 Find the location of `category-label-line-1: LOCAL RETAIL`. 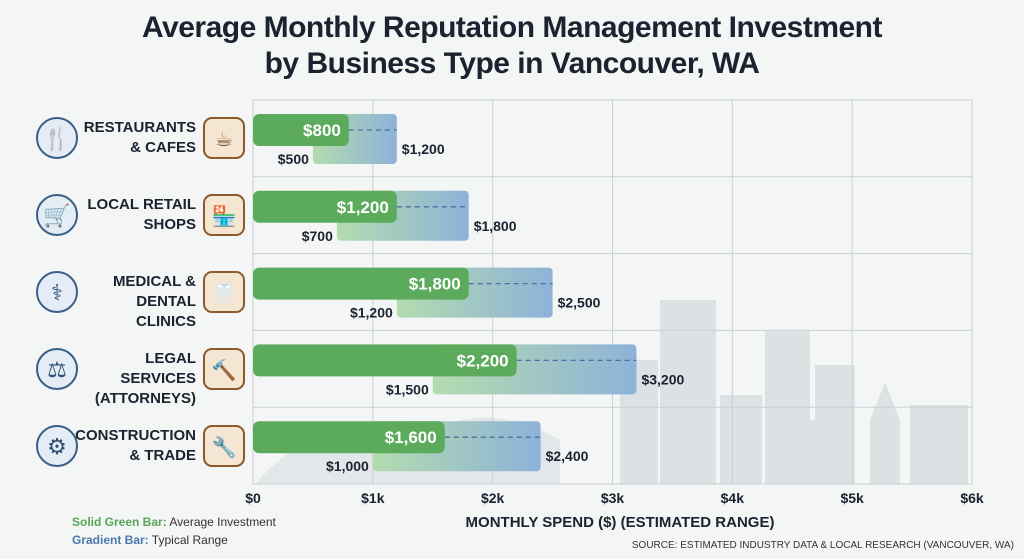

category-label-line-1: LOCAL RETAIL is located at coordinates (141, 205).